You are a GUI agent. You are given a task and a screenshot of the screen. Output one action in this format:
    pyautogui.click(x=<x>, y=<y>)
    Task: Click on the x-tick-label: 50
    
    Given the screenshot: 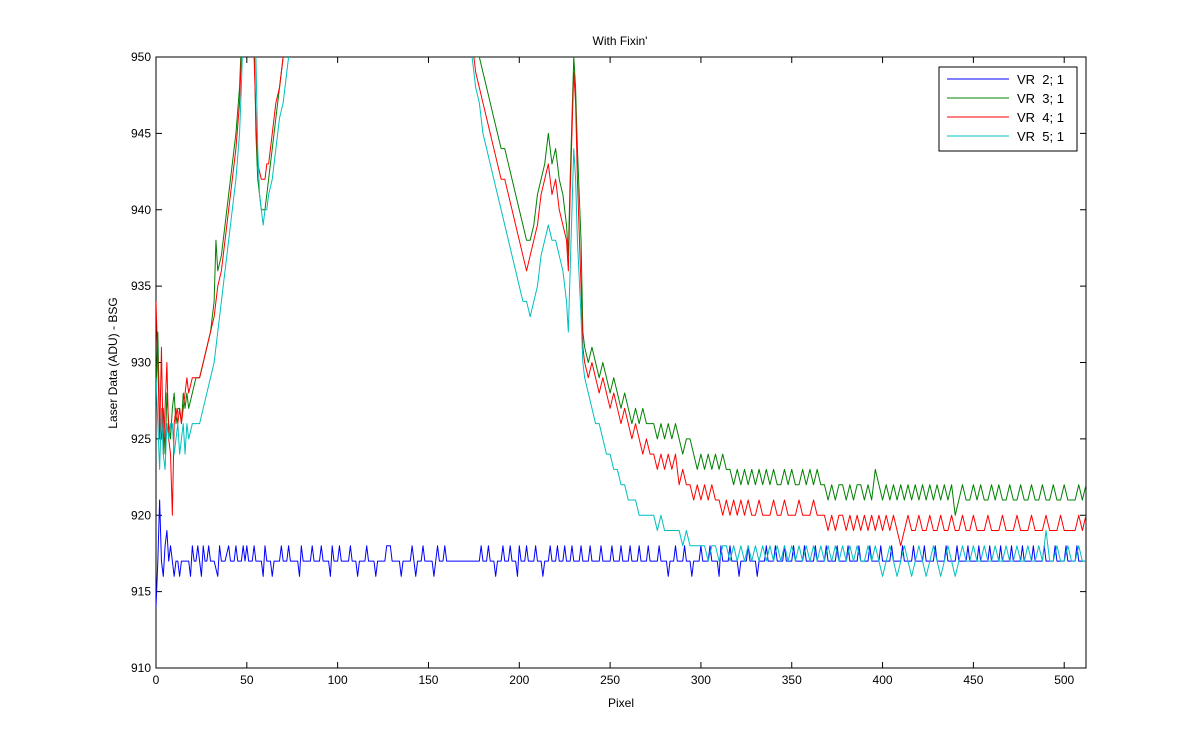 What is the action you would take?
    pyautogui.click(x=247, y=680)
    